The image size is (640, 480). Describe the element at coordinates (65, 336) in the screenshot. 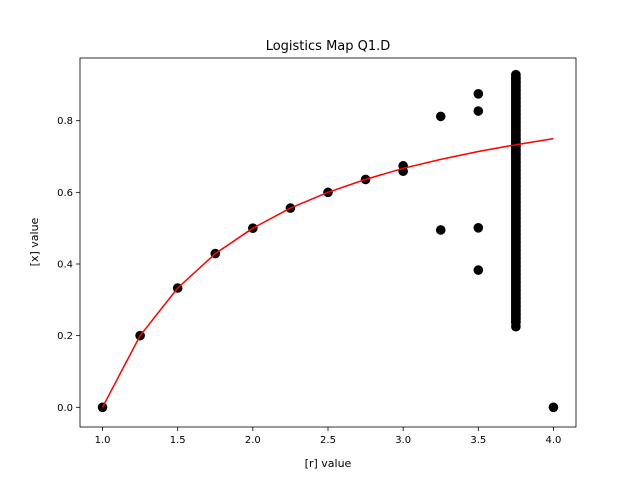

I see `y-tick-label: 0.2` at that location.